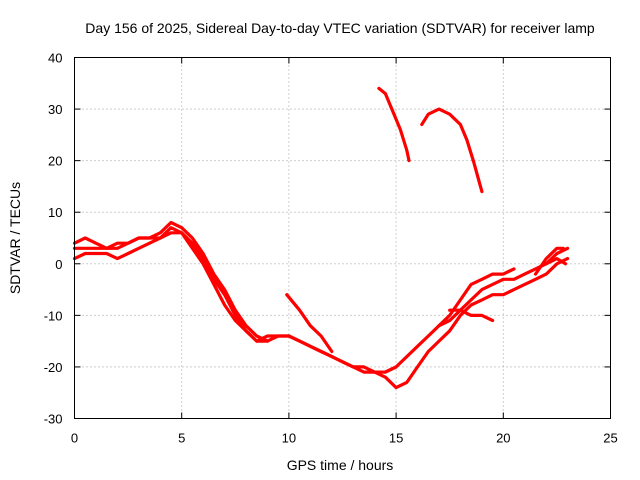  Describe the element at coordinates (55, 109) in the screenshot. I see `y-tick-label: 30` at that location.